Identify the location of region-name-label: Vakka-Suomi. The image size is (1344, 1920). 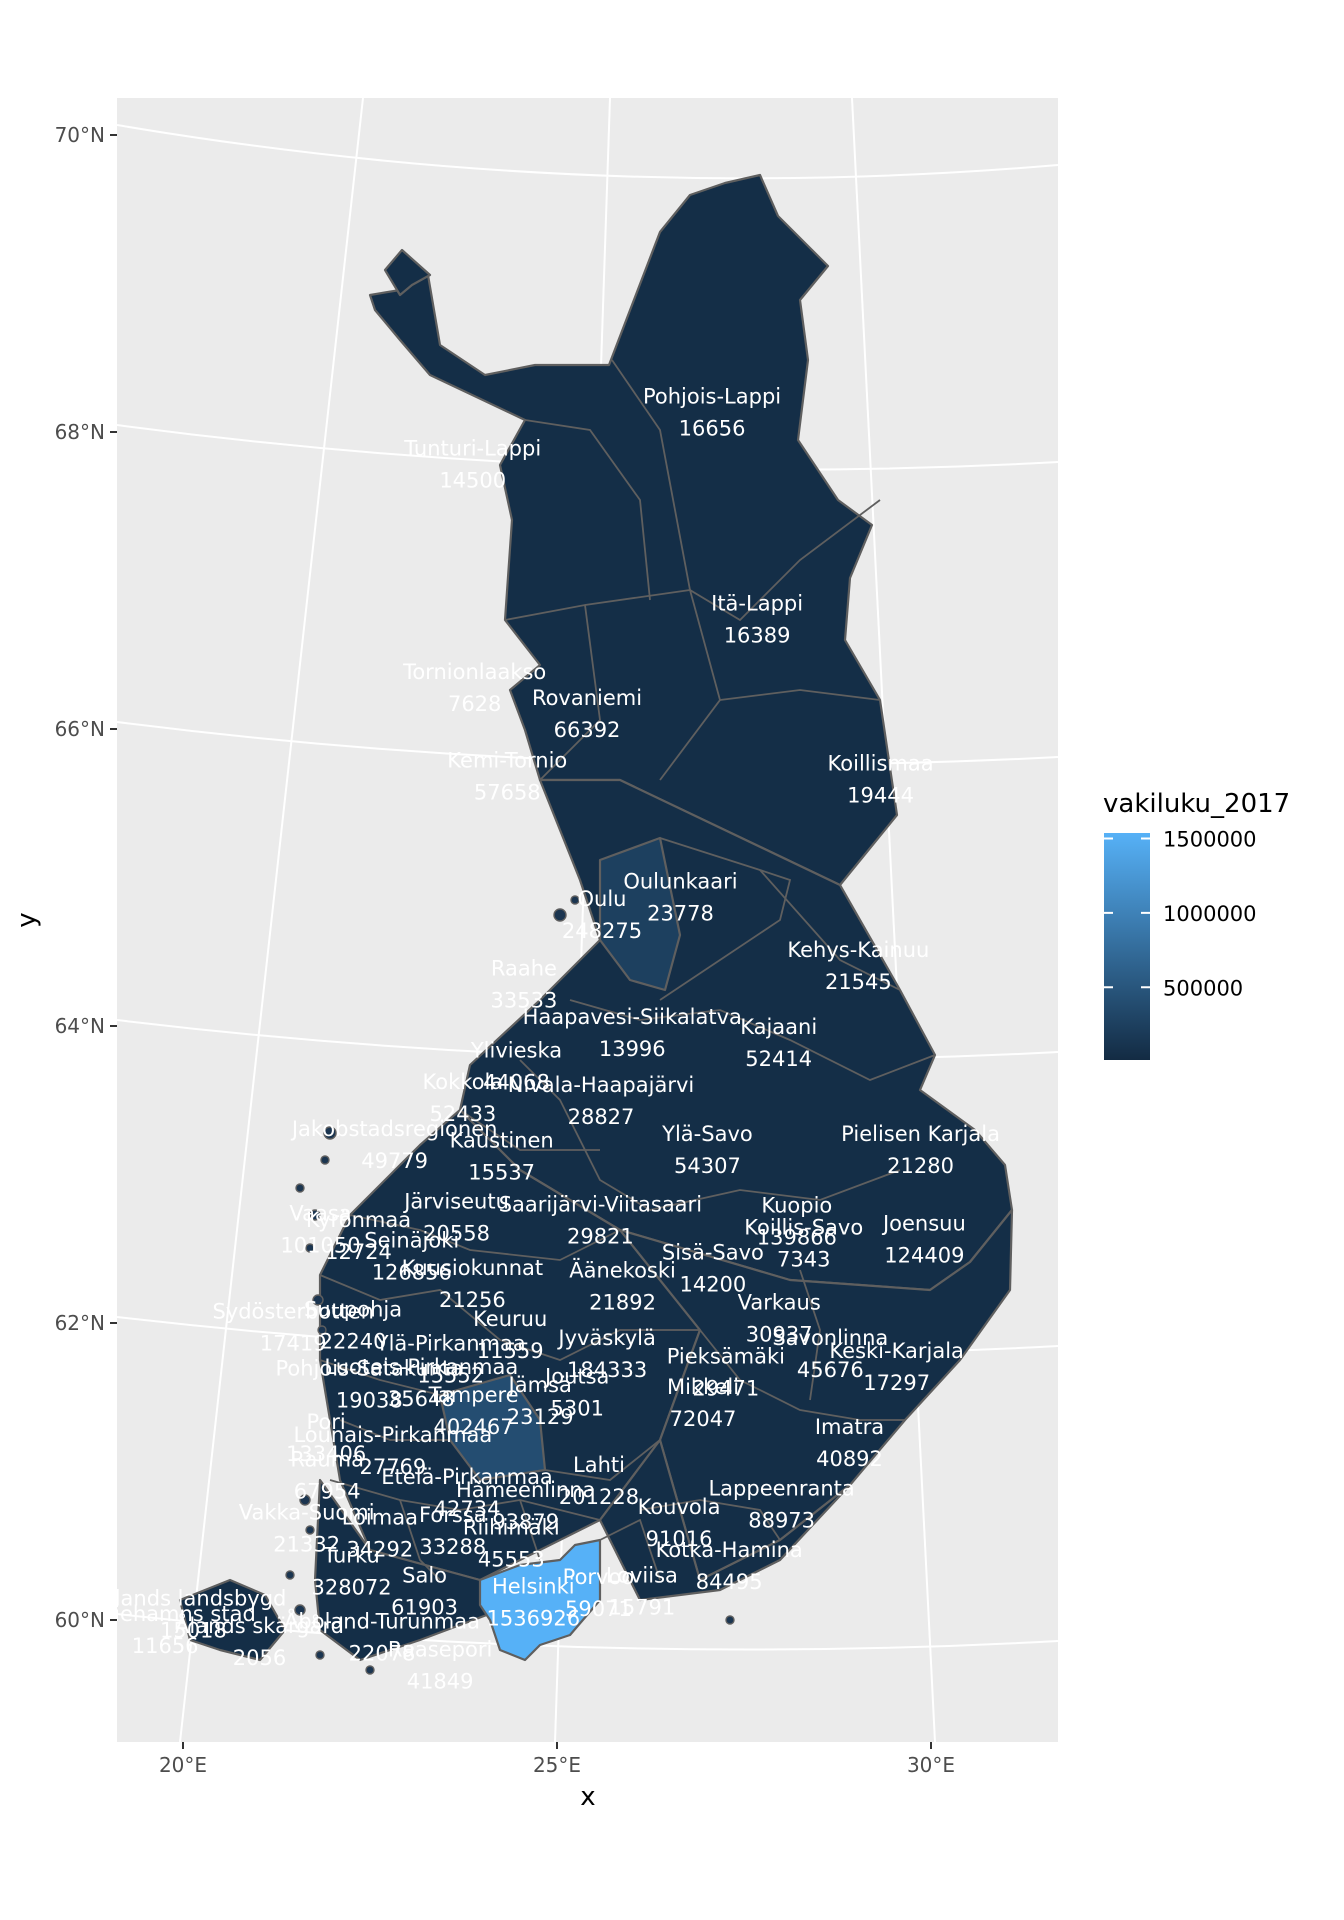
(307, 1512).